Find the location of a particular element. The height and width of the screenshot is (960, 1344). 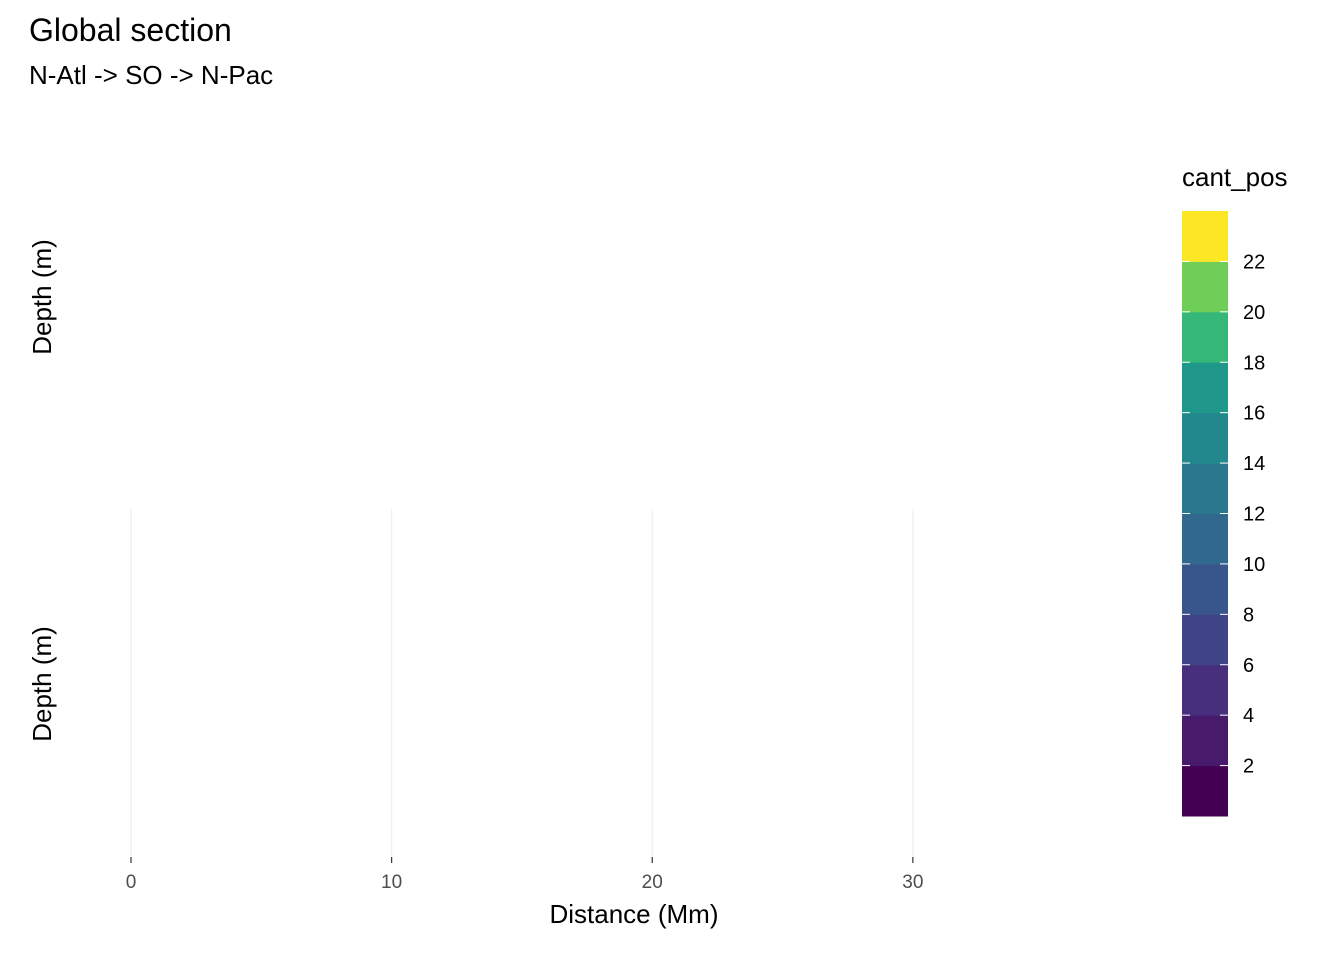

legend-label: 8 is located at coordinates (1248, 615).